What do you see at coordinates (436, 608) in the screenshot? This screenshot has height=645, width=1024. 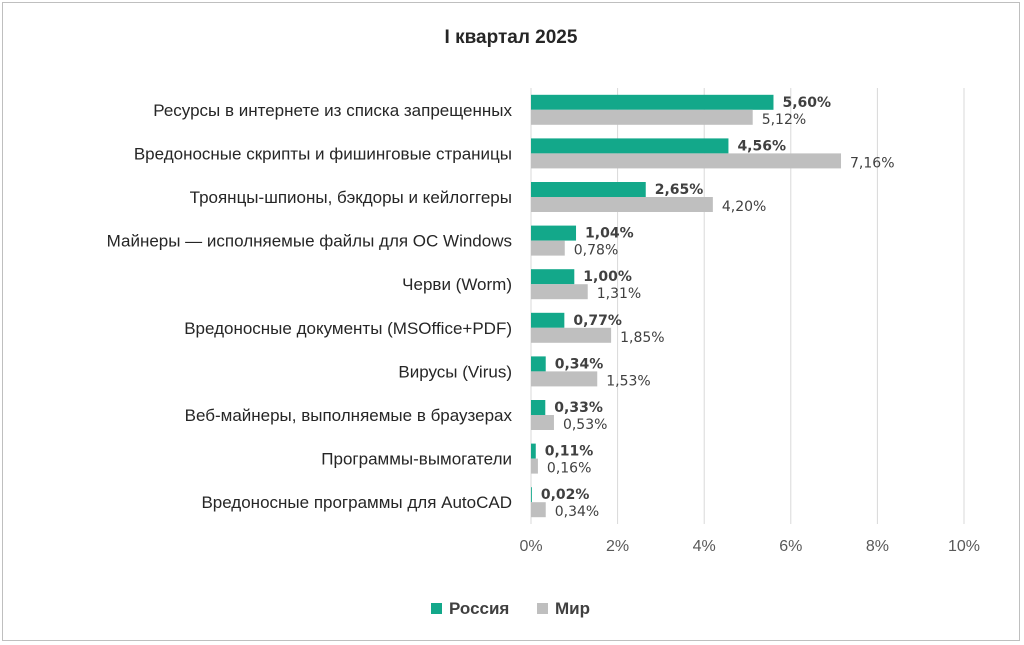 I see `legend-swatch-russia` at bounding box center [436, 608].